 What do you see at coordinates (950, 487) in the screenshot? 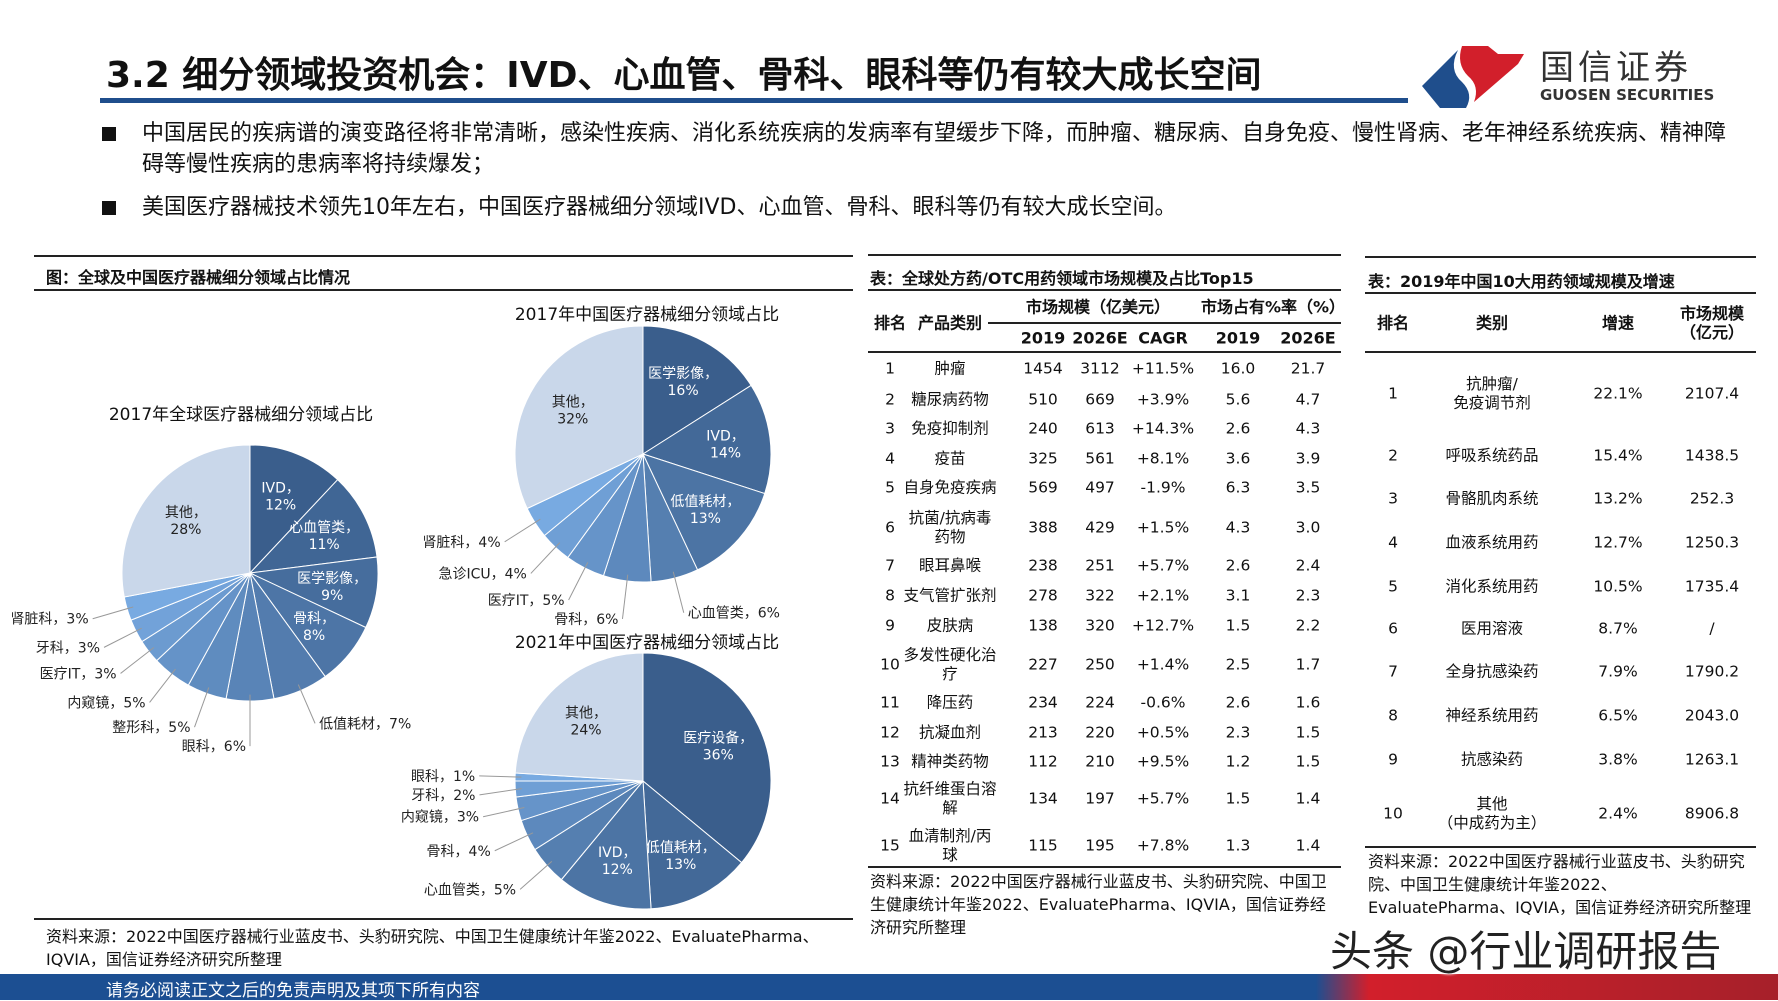
I see `table1-cell: 自身免疫疾病` at bounding box center [950, 487].